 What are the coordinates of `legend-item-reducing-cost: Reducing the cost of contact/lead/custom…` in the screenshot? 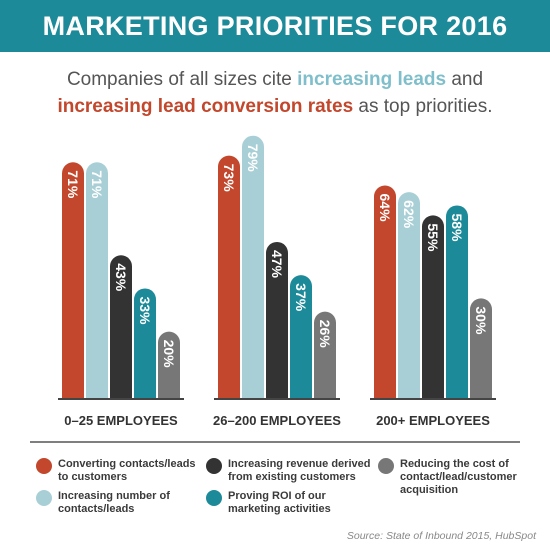 It's located at (458, 477).